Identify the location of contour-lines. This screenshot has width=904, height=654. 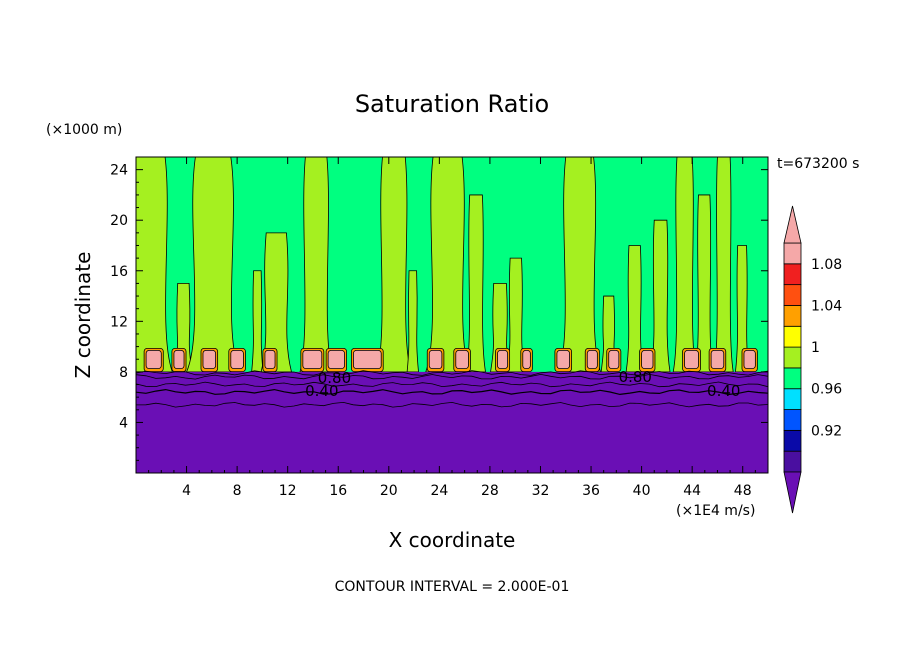
(452, 389).